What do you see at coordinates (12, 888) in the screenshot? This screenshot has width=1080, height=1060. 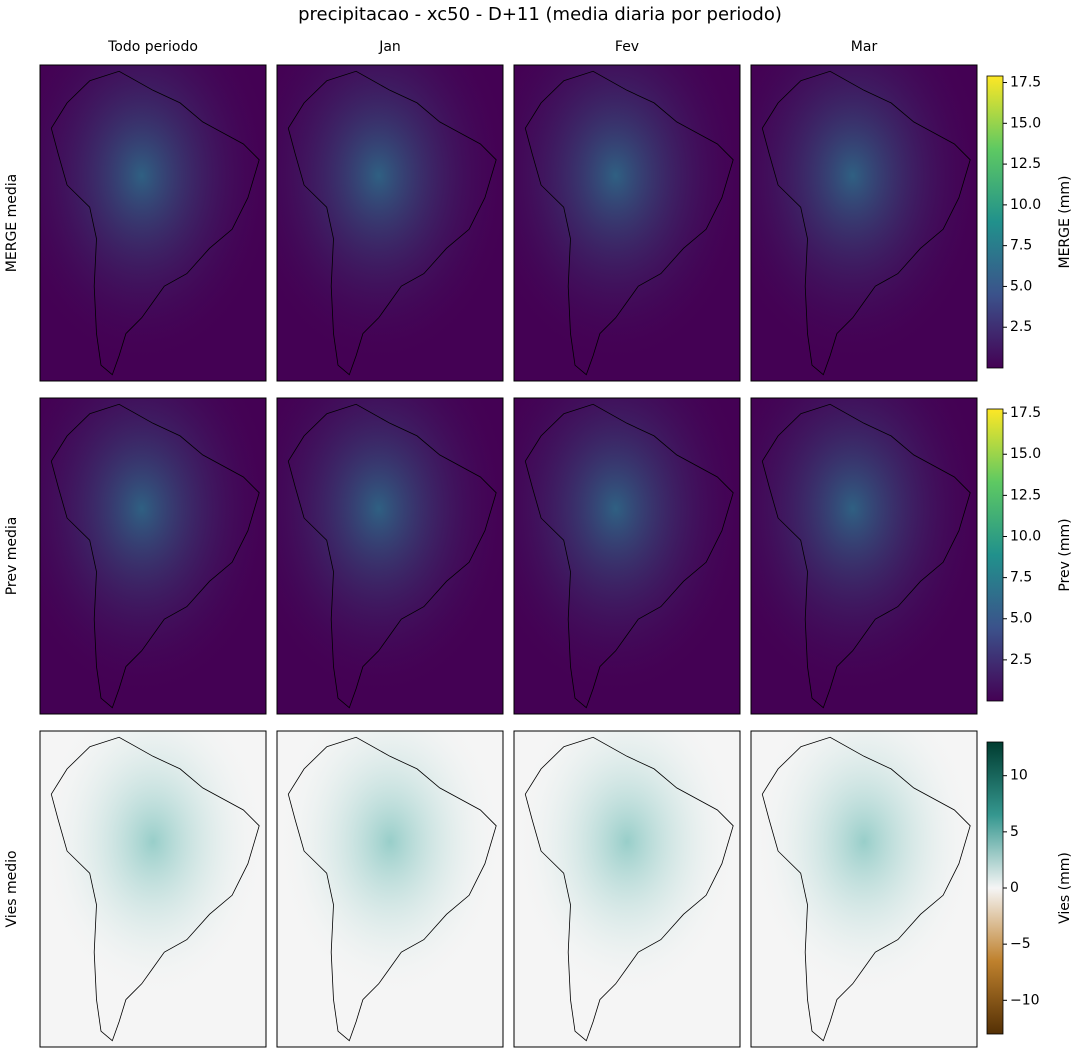 I see `row-label: Vies medio` at bounding box center [12, 888].